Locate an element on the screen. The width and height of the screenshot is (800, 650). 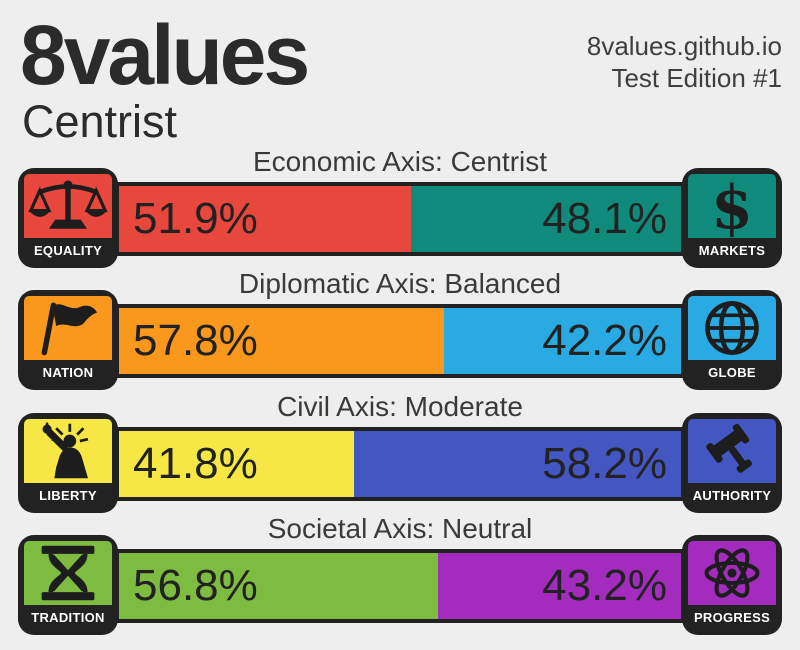
page-title: 8values is located at coordinates (165, 55).